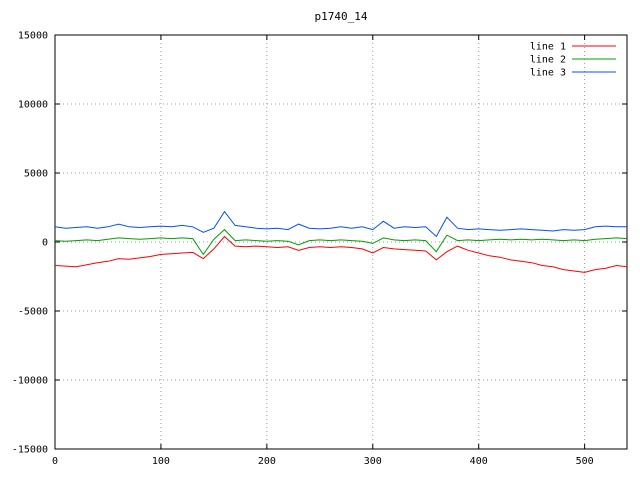 Image resolution: width=640 pixels, height=484 pixels. What do you see at coordinates (45, 243) in the screenshot?
I see `y-tick-label: 0` at bounding box center [45, 243].